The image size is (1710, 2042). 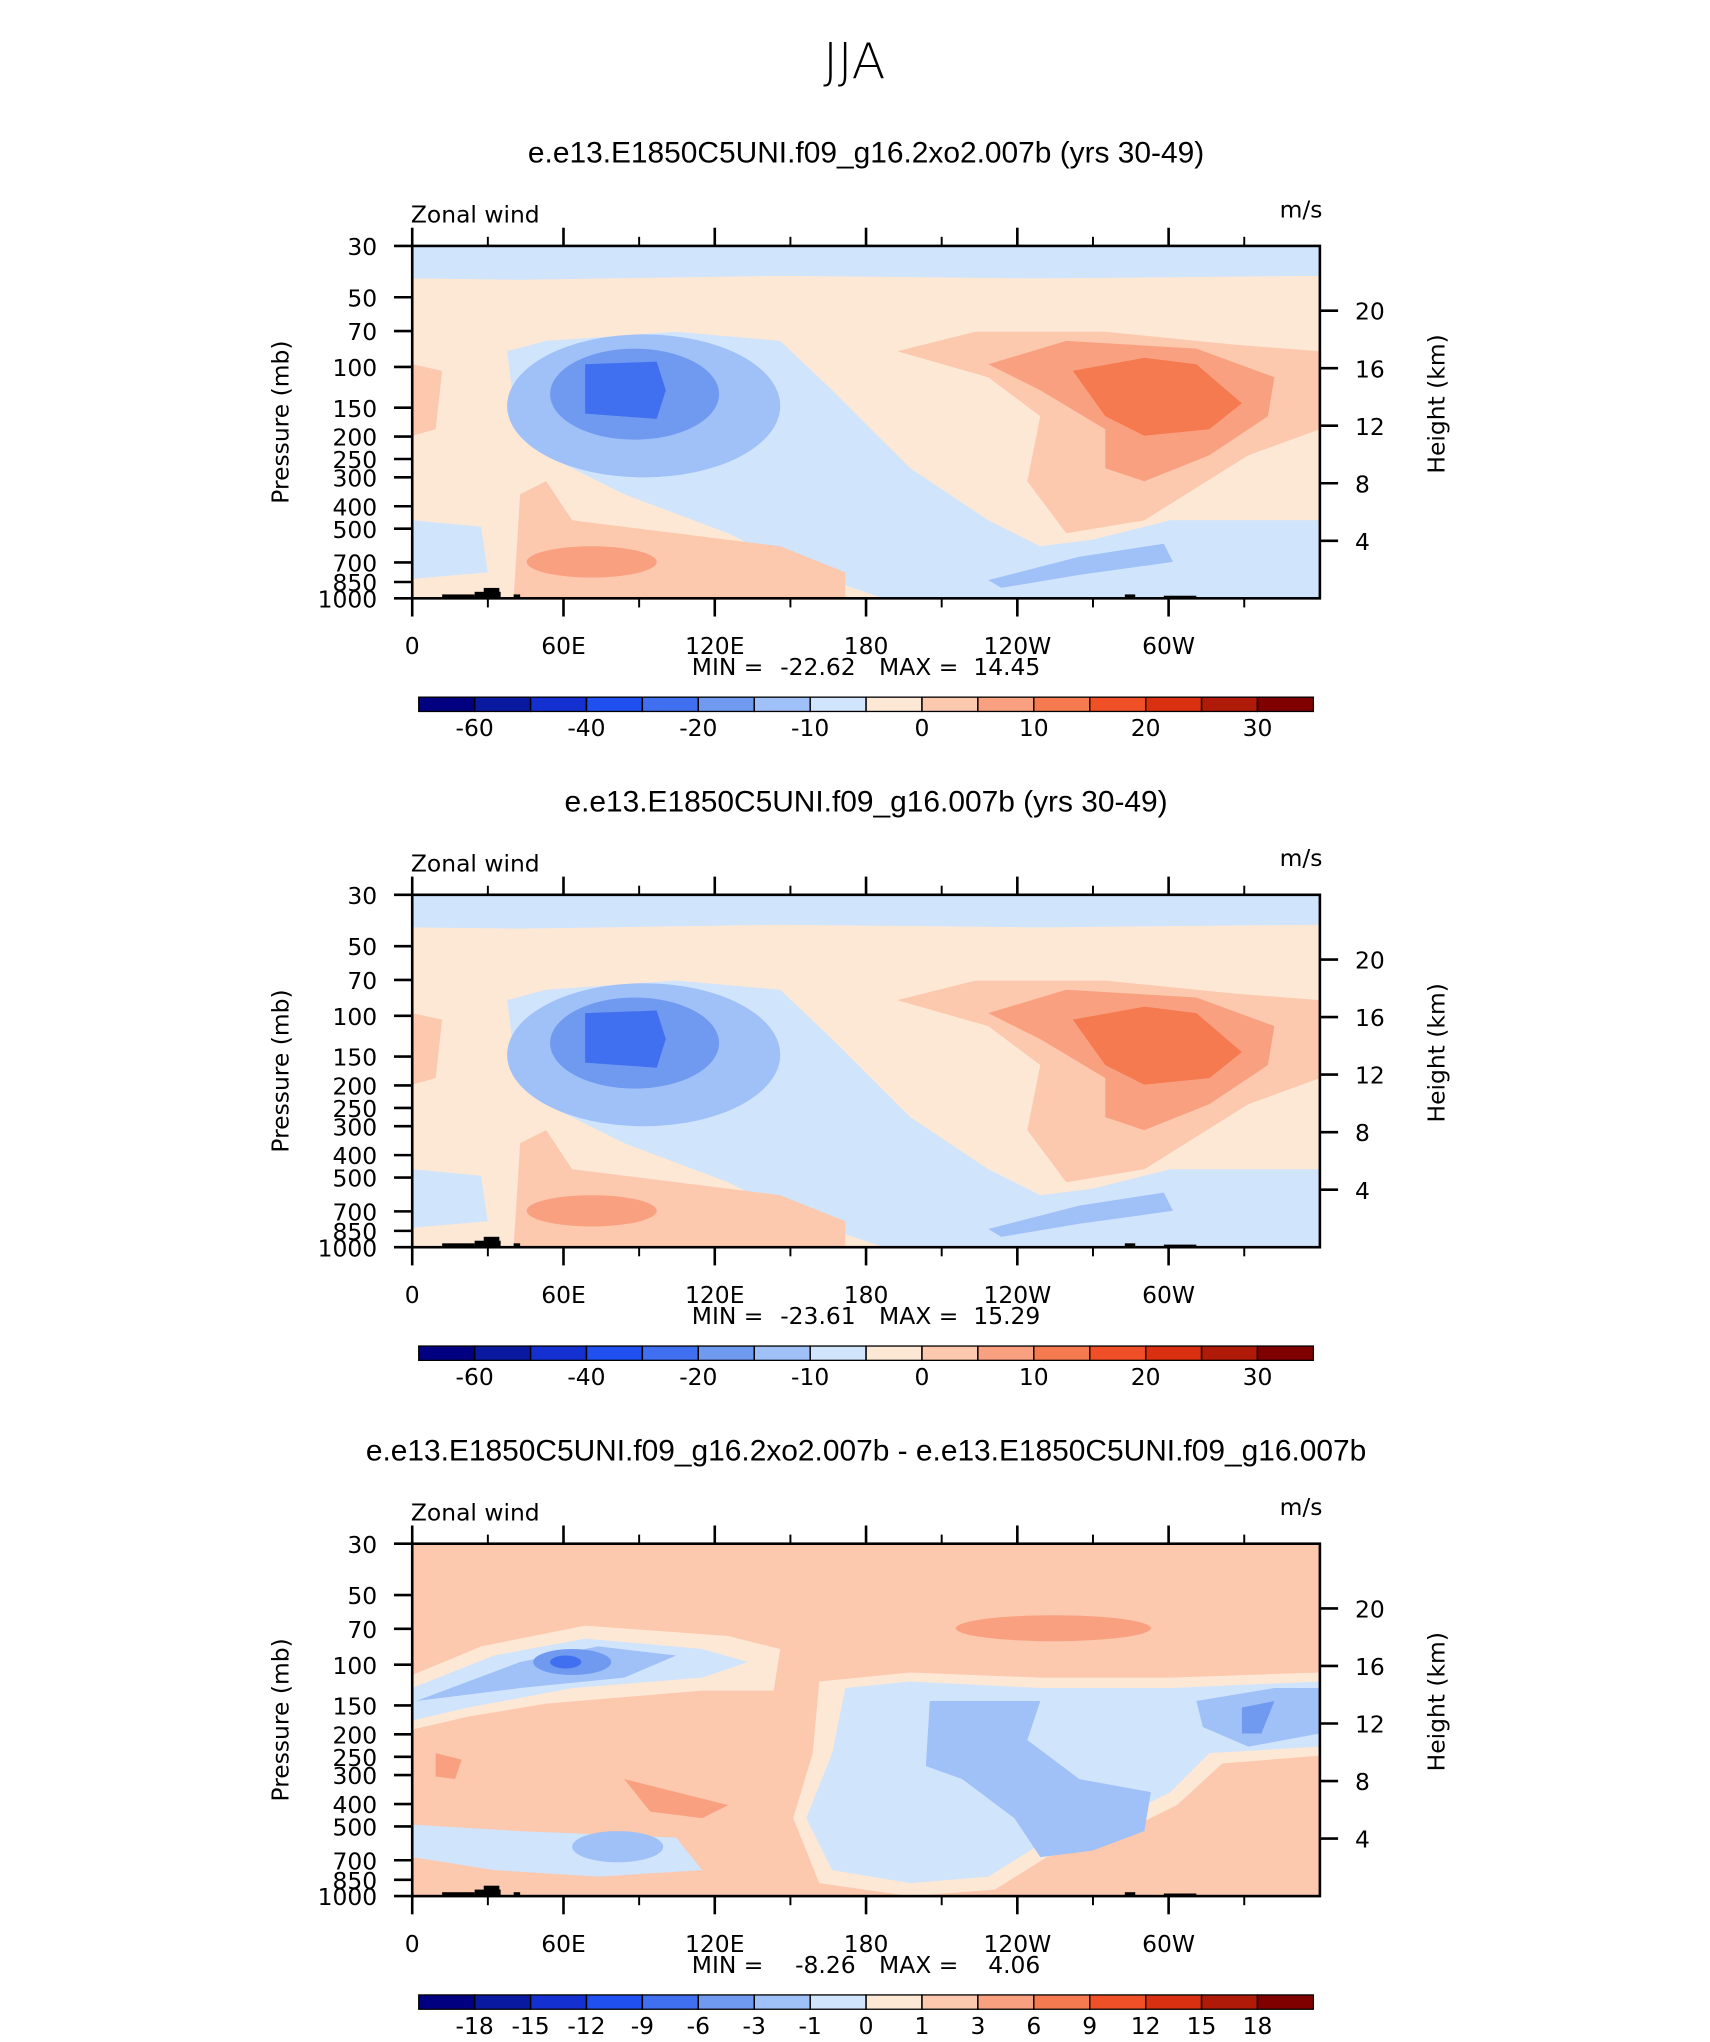 I want to click on colorbar-label: 18, so click(x=1258, y=2025).